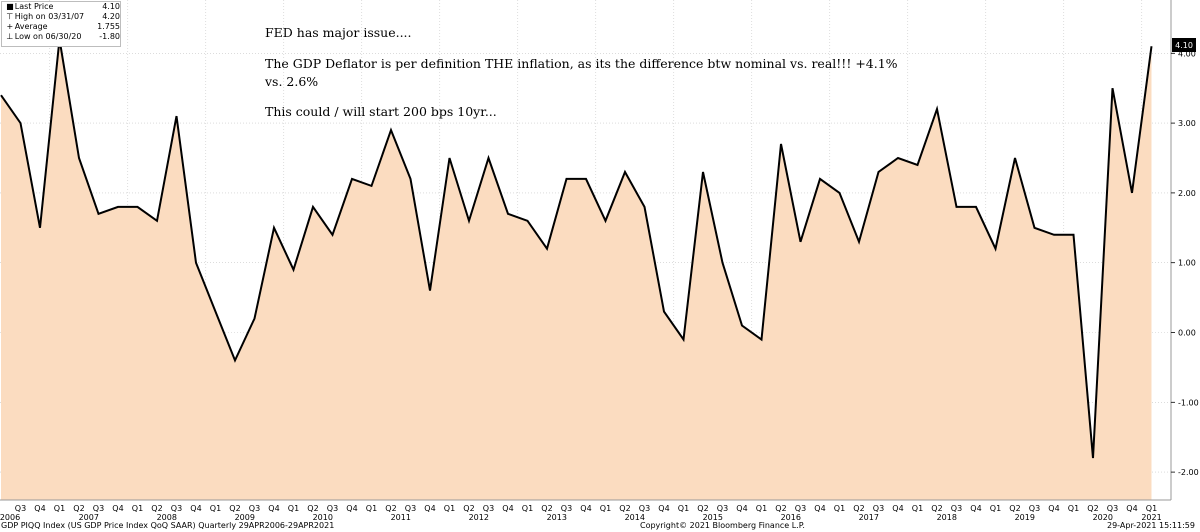 This screenshot has width=1200, height=532. Describe the element at coordinates (89, 517) in the screenshot. I see `x-year-label: 2007` at that location.